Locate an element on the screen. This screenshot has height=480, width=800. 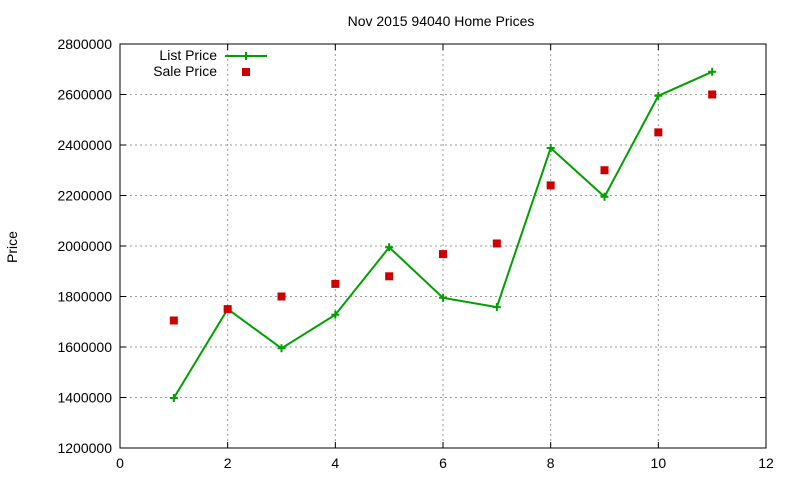
y-tick-label: 1200000 is located at coordinates (84, 448).